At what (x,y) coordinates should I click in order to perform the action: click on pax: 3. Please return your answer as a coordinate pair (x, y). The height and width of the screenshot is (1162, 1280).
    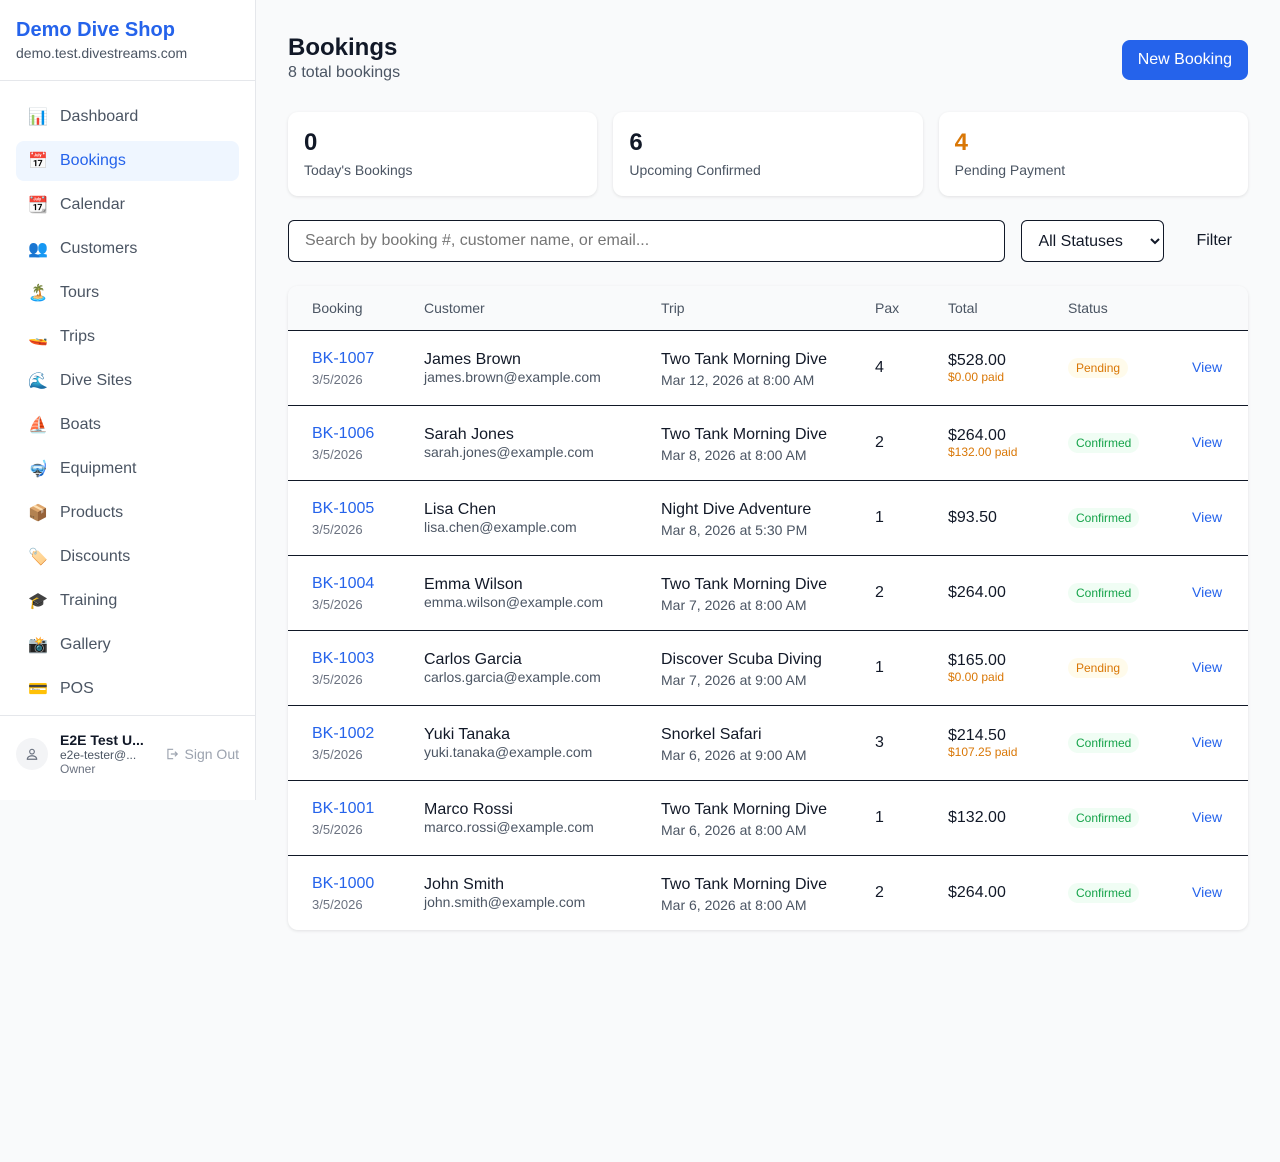
    Looking at the image, I should click on (899, 743).